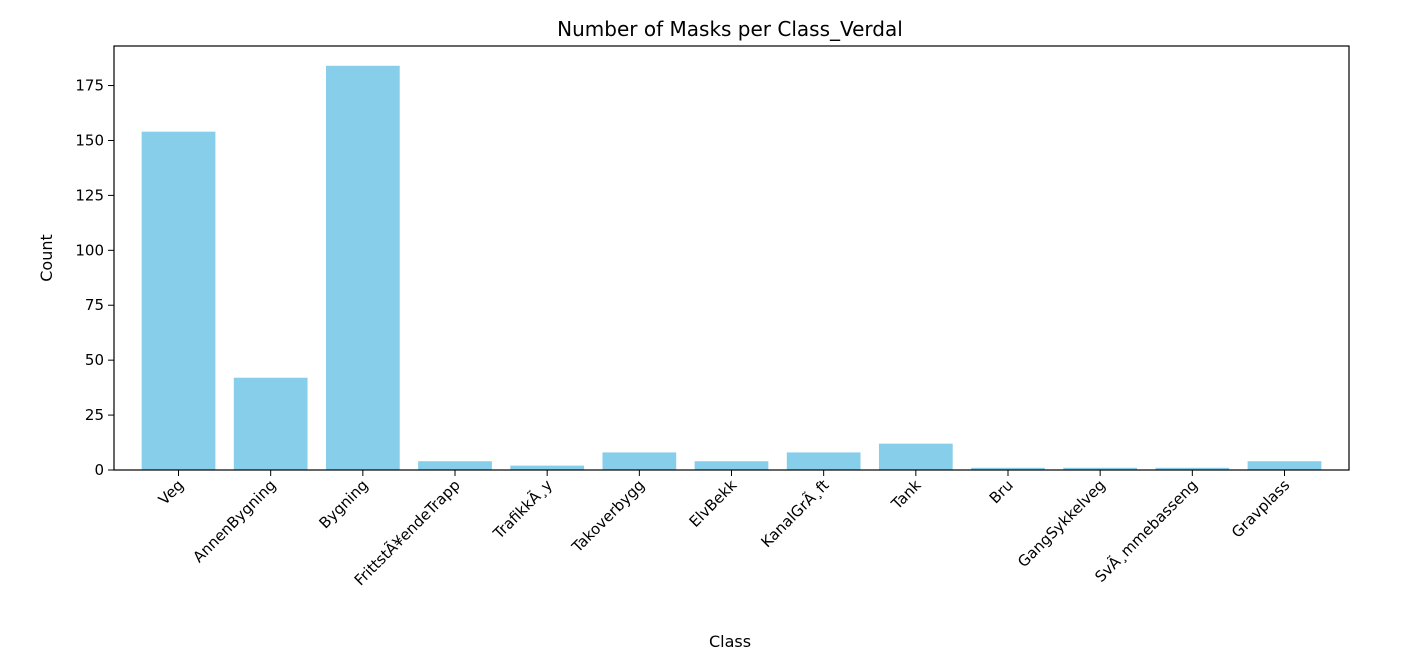 The width and height of the screenshot is (1407, 671). Describe the element at coordinates (94, 415) in the screenshot. I see `y-tick-label-1: 25` at that location.